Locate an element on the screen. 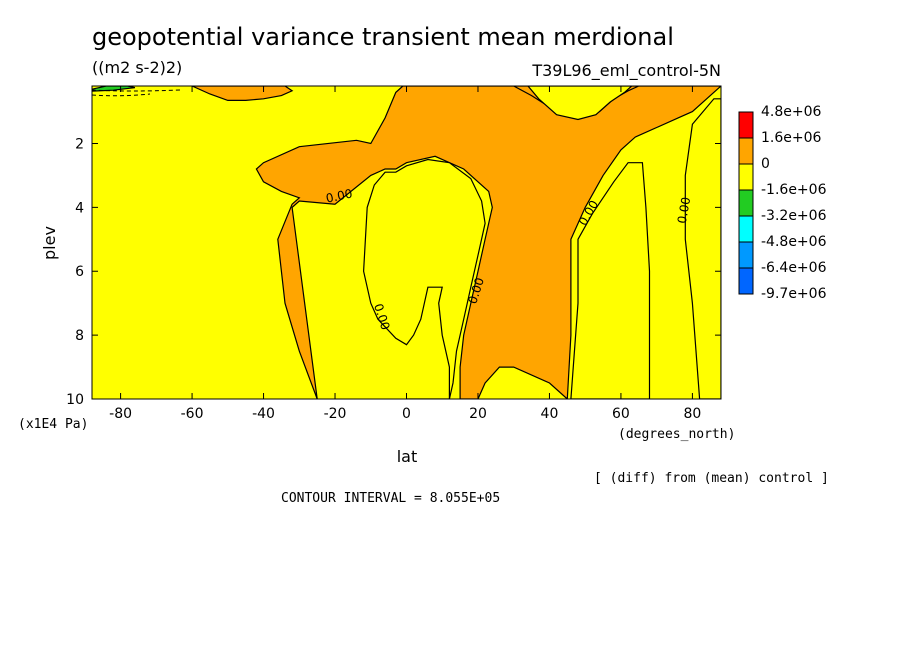 The height and width of the screenshot is (654, 904). y-axis-label: plev is located at coordinates (49, 243).